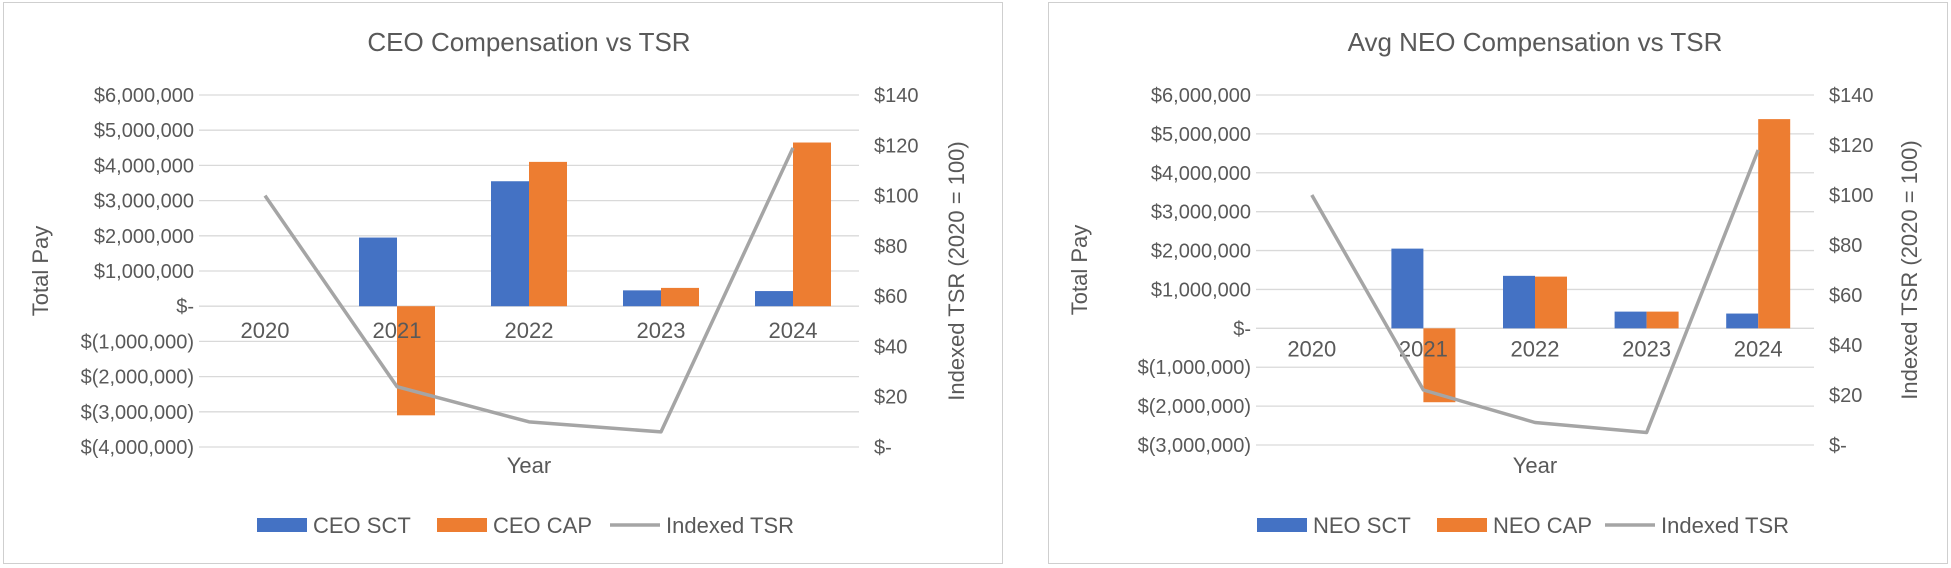  Describe the element at coordinates (1542, 525) in the screenshot. I see `legend-label: NEO CAP` at that location.